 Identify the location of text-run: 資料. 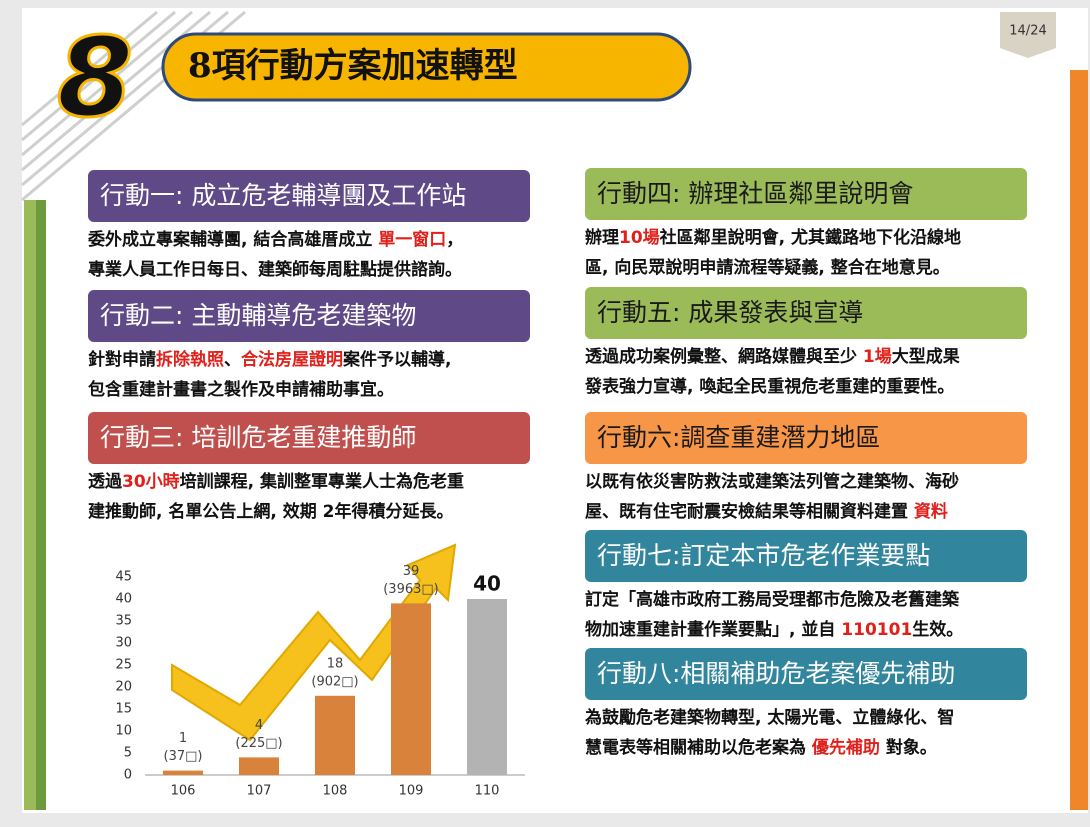
(931, 511).